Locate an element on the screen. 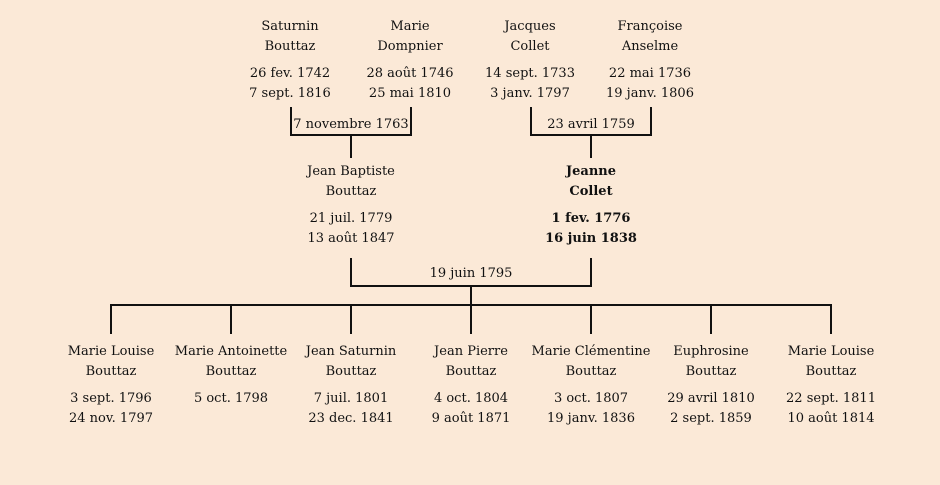  person-given-name: Marie Clémentine is located at coordinates (591, 351).